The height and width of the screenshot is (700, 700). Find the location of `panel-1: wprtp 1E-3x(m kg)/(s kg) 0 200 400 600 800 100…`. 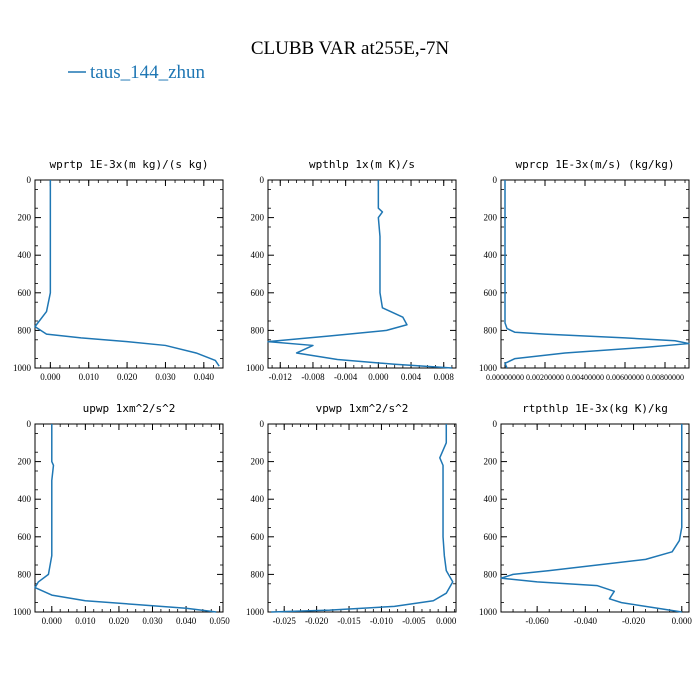

panel-1: wprtp 1E-3x(m kg)/(s kg) 0 200 400 600 800 100… is located at coordinates (118, 270).